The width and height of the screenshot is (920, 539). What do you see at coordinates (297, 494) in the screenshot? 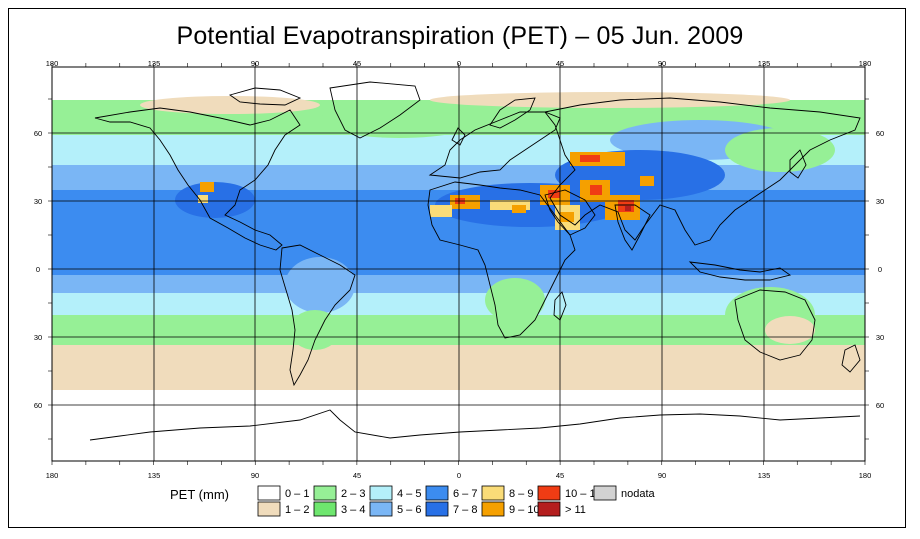
I see `legend-label: 0 – 1` at bounding box center [297, 494].